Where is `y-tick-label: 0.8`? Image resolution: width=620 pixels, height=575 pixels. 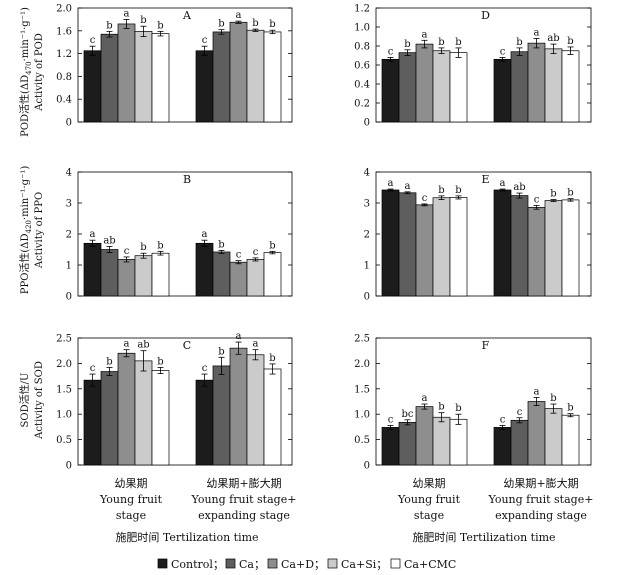 y-tick-label: 0.8 is located at coordinates (64, 77).